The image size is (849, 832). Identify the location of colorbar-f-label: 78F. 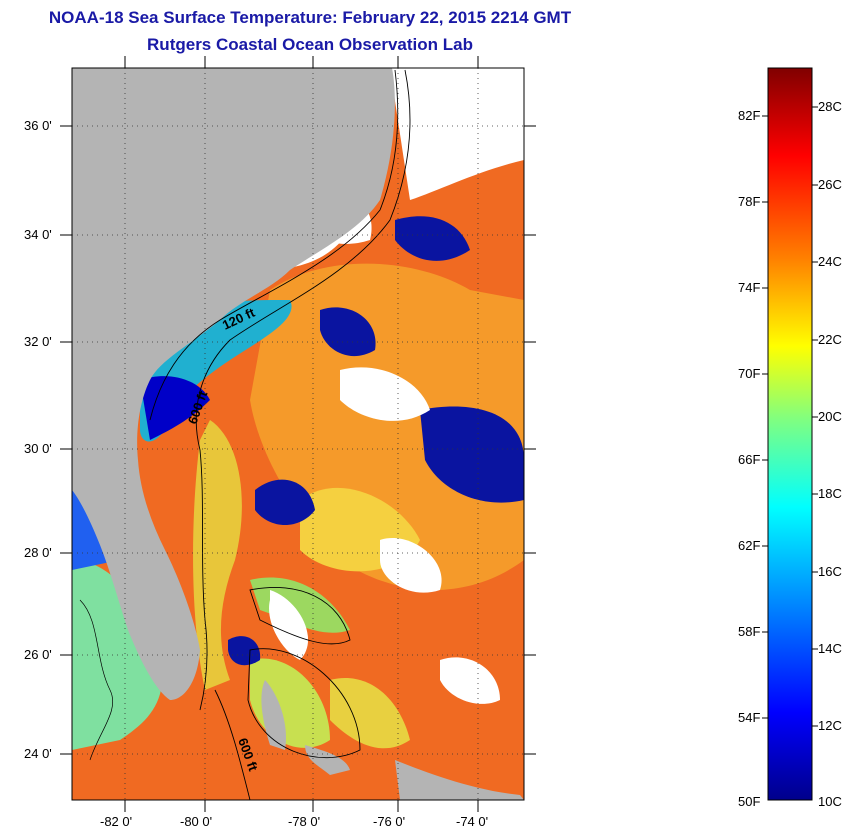
(749, 201).